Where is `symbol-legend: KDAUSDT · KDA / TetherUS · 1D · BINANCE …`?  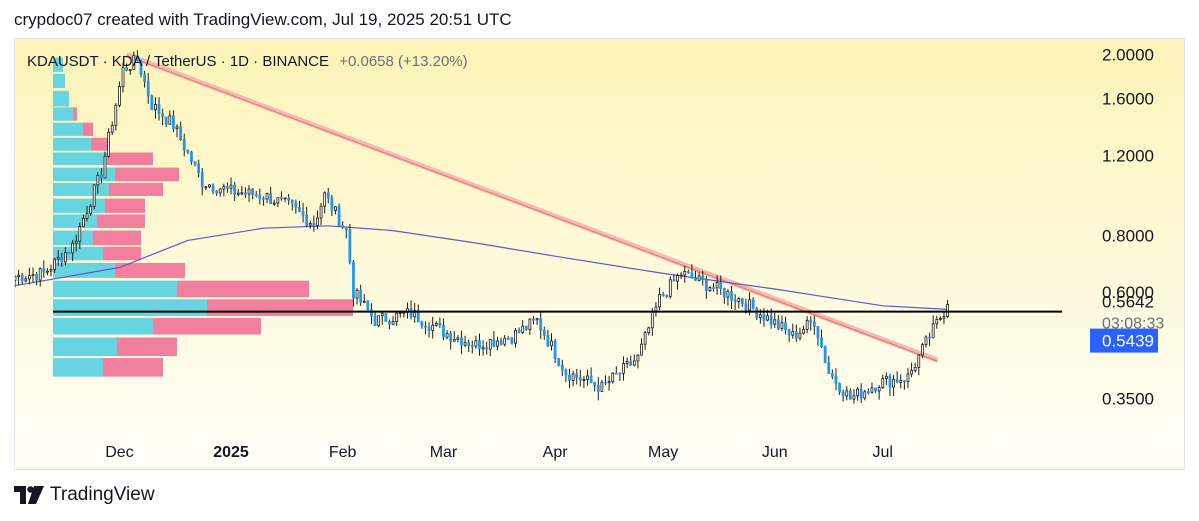
symbol-legend: KDAUSDT · KDA / TetherUS · 1D · BINANCE … is located at coordinates (247, 61).